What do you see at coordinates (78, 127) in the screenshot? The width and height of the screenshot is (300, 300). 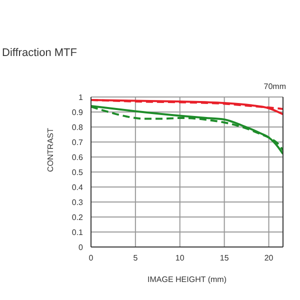 I see `y-tick-label: 0.8` at bounding box center [78, 127].